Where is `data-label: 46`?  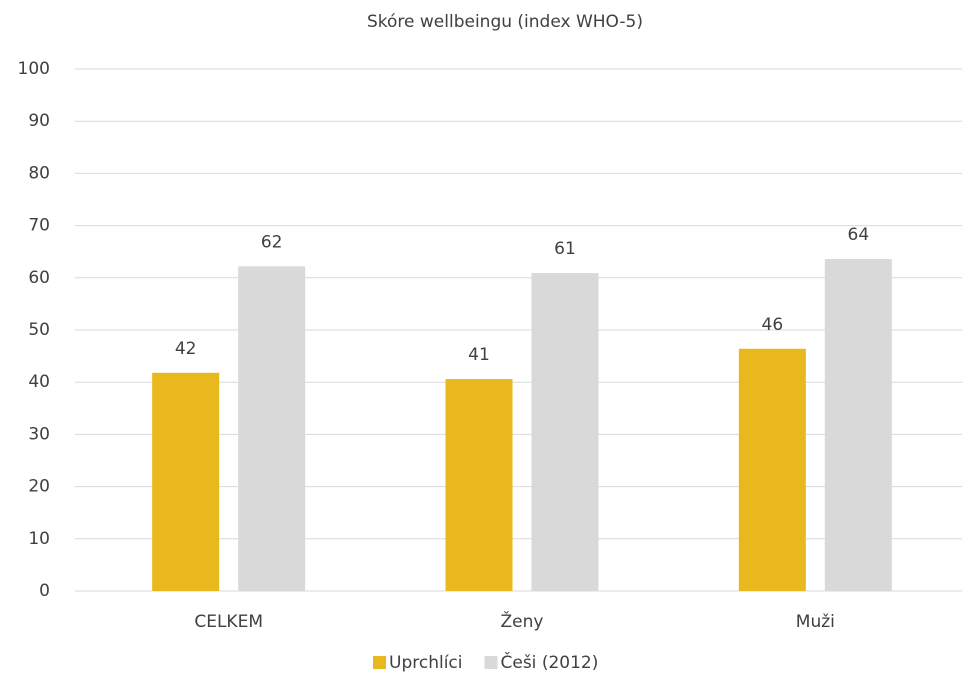
data-label: 46 is located at coordinates (773, 325).